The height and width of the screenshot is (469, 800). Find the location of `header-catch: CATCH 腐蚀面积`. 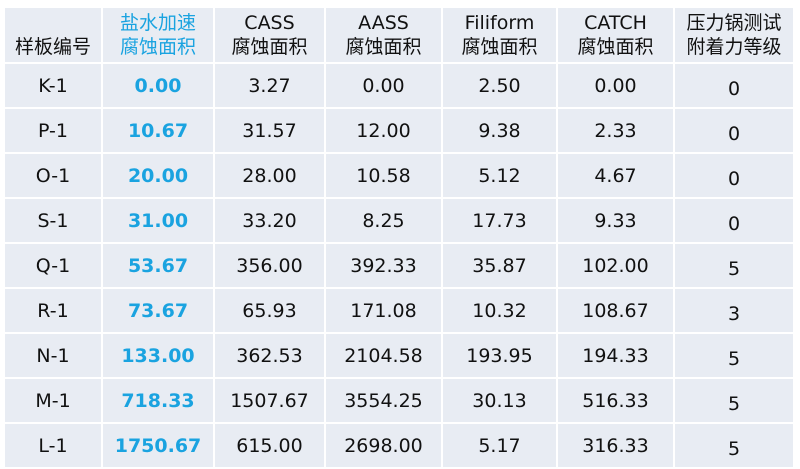

header-catch: CATCH 腐蚀面积 is located at coordinates (615, 35).